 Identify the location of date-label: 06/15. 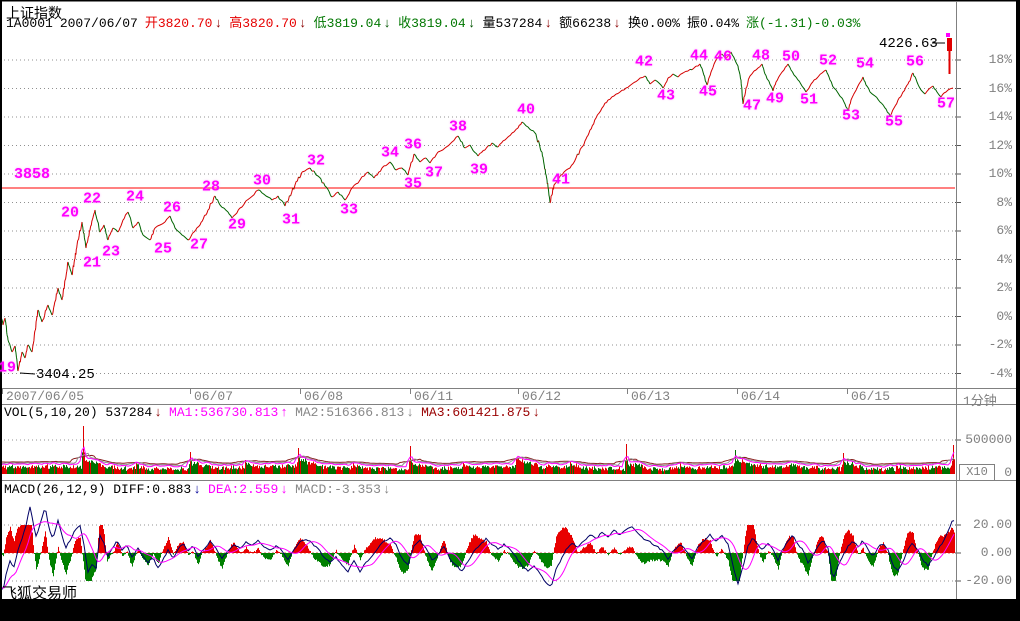
(871, 396).